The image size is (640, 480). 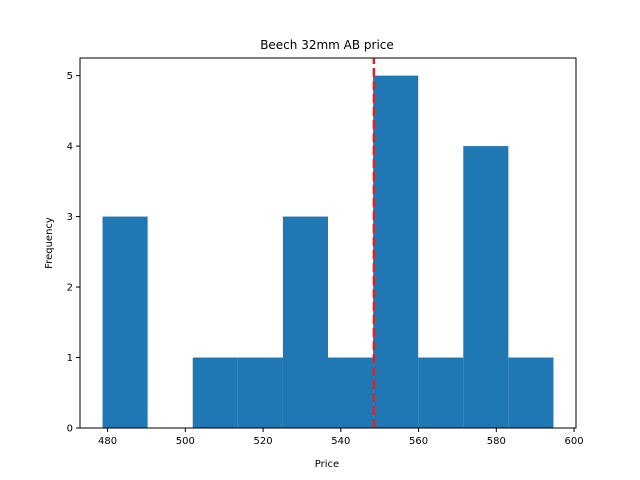 I want to click on x-tick-label: 580, so click(x=496, y=441).